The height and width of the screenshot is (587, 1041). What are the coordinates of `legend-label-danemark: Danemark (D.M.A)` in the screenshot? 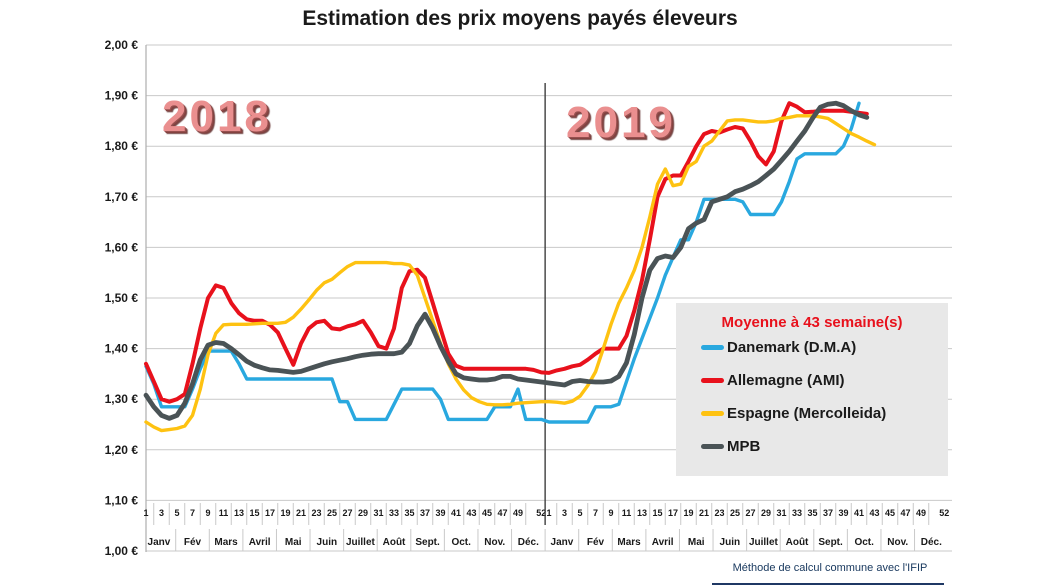 It's located at (792, 347).